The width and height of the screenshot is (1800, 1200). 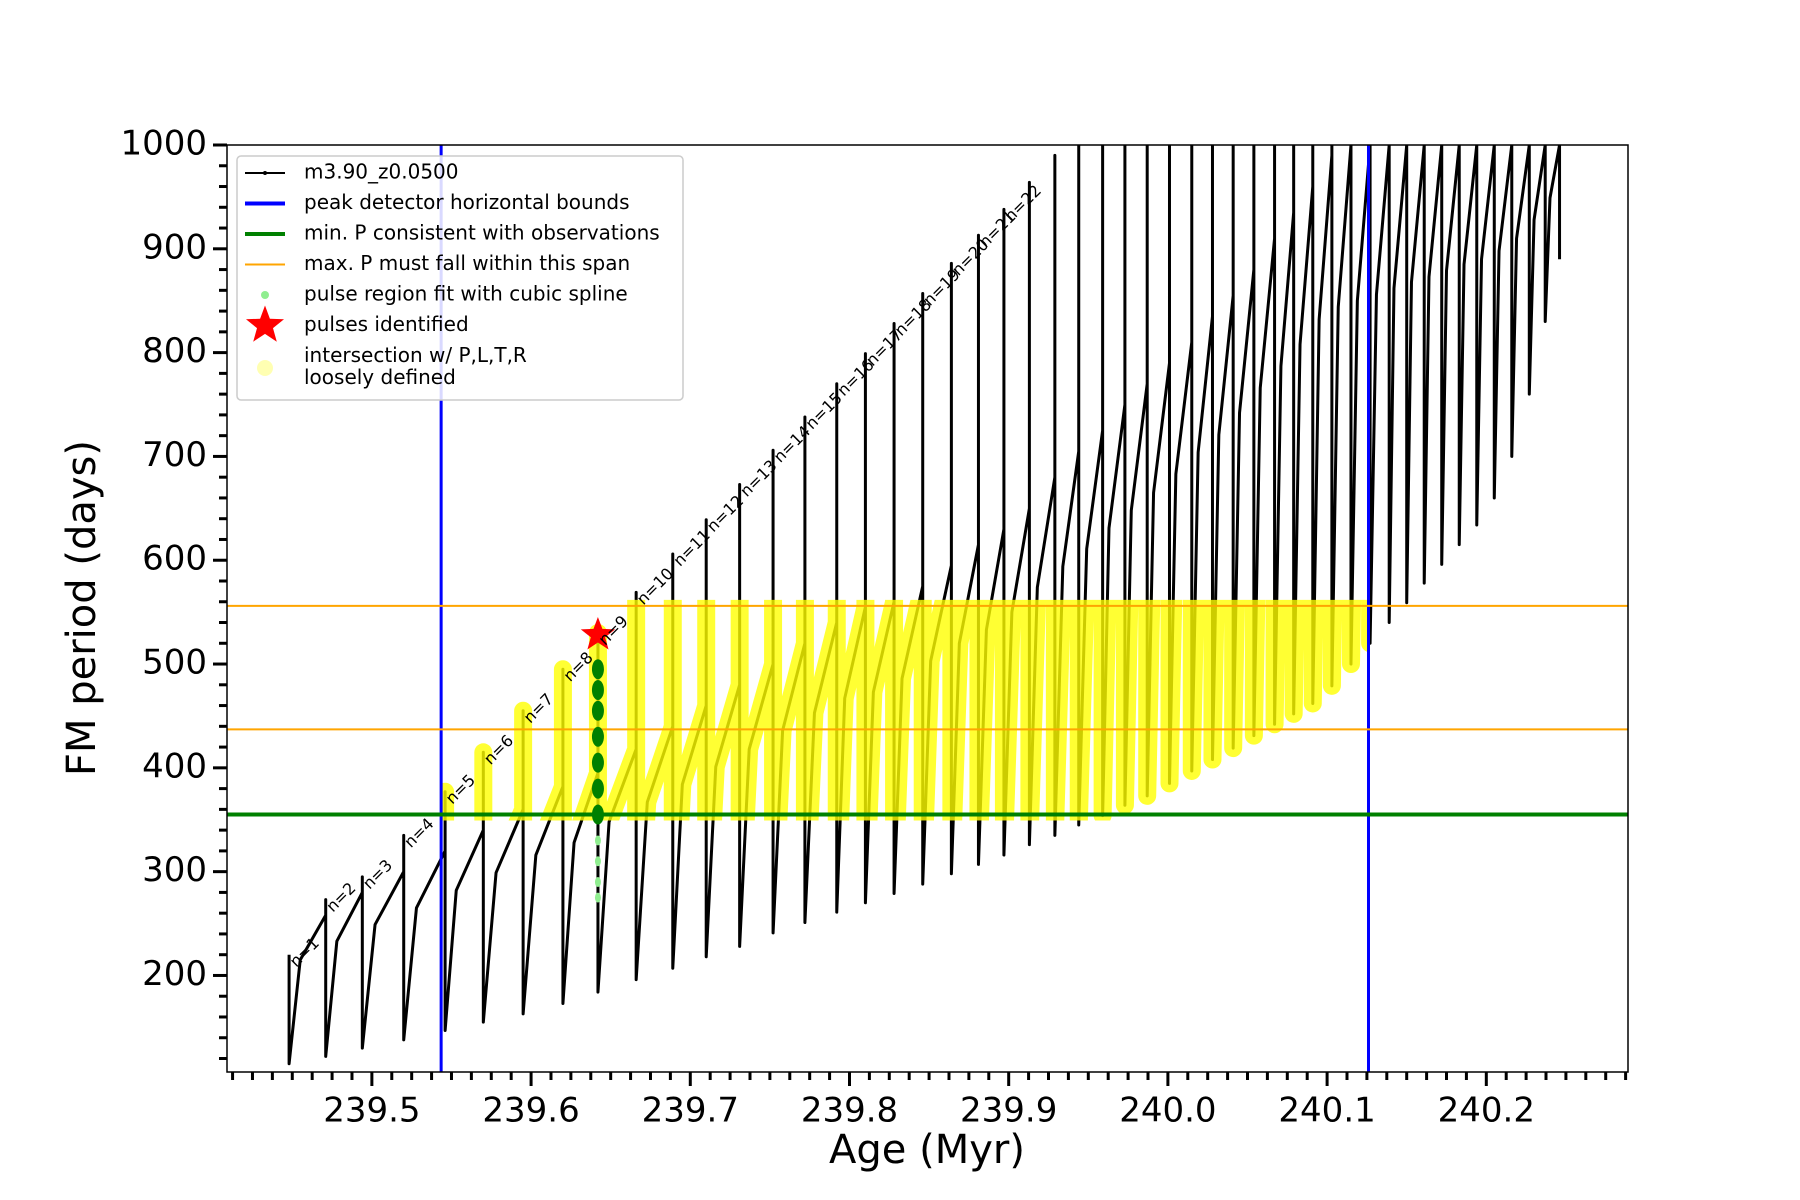 What do you see at coordinates (174, 663) in the screenshot?
I see `y-tick-label: 500` at bounding box center [174, 663].